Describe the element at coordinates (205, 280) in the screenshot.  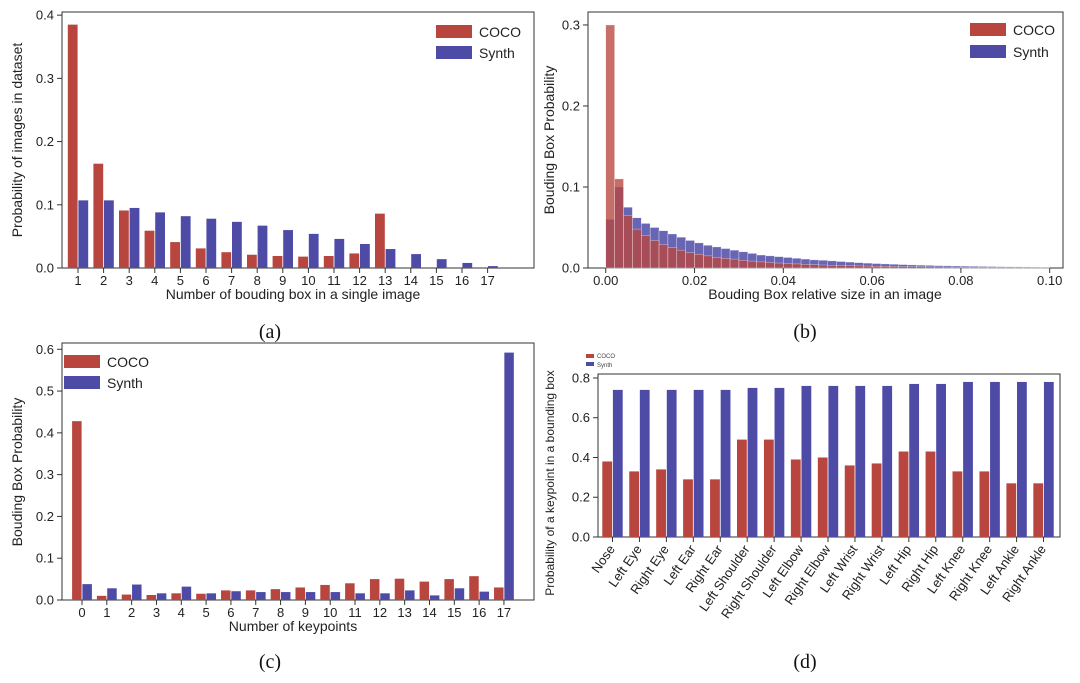
I see `x-tick-label-a: 6` at that location.